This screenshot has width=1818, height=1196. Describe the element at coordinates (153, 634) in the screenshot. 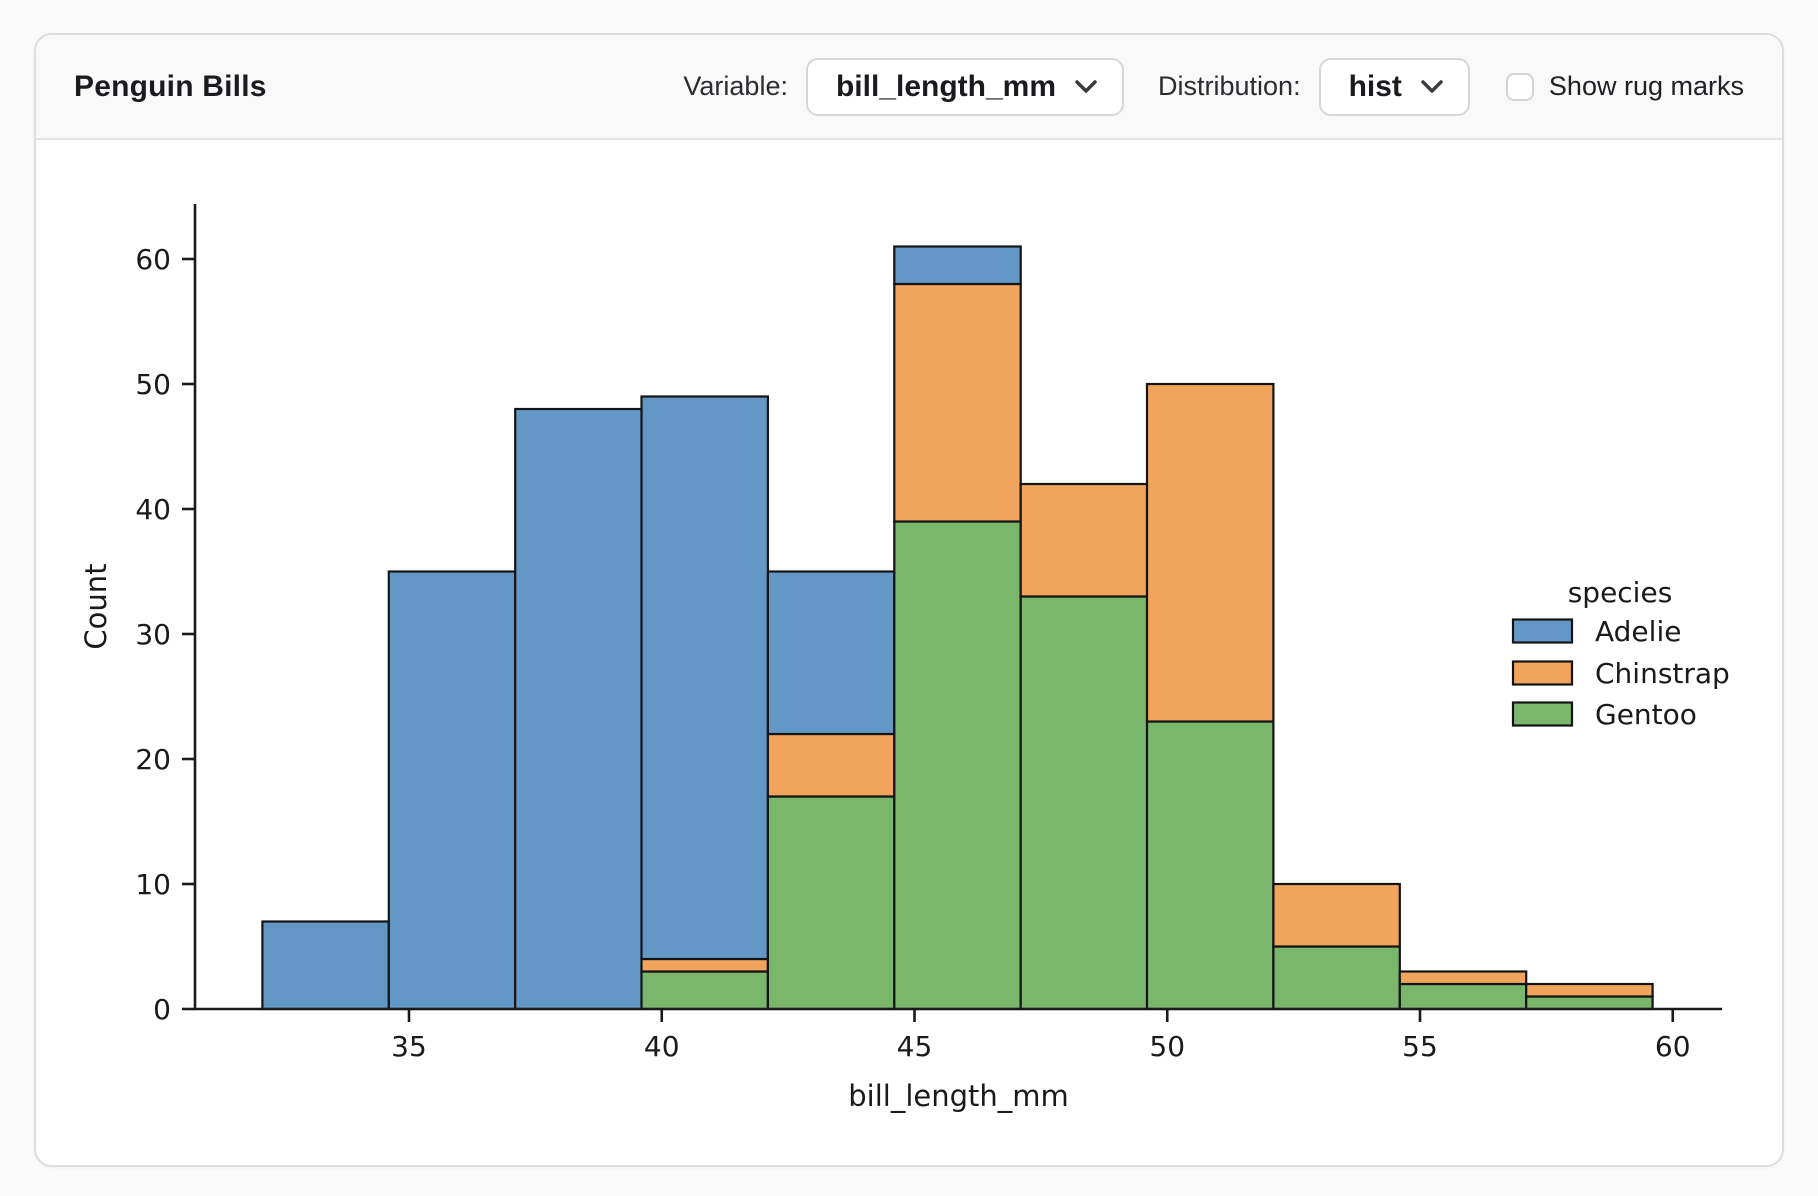

I see `y-tick-label: 30` at that location.